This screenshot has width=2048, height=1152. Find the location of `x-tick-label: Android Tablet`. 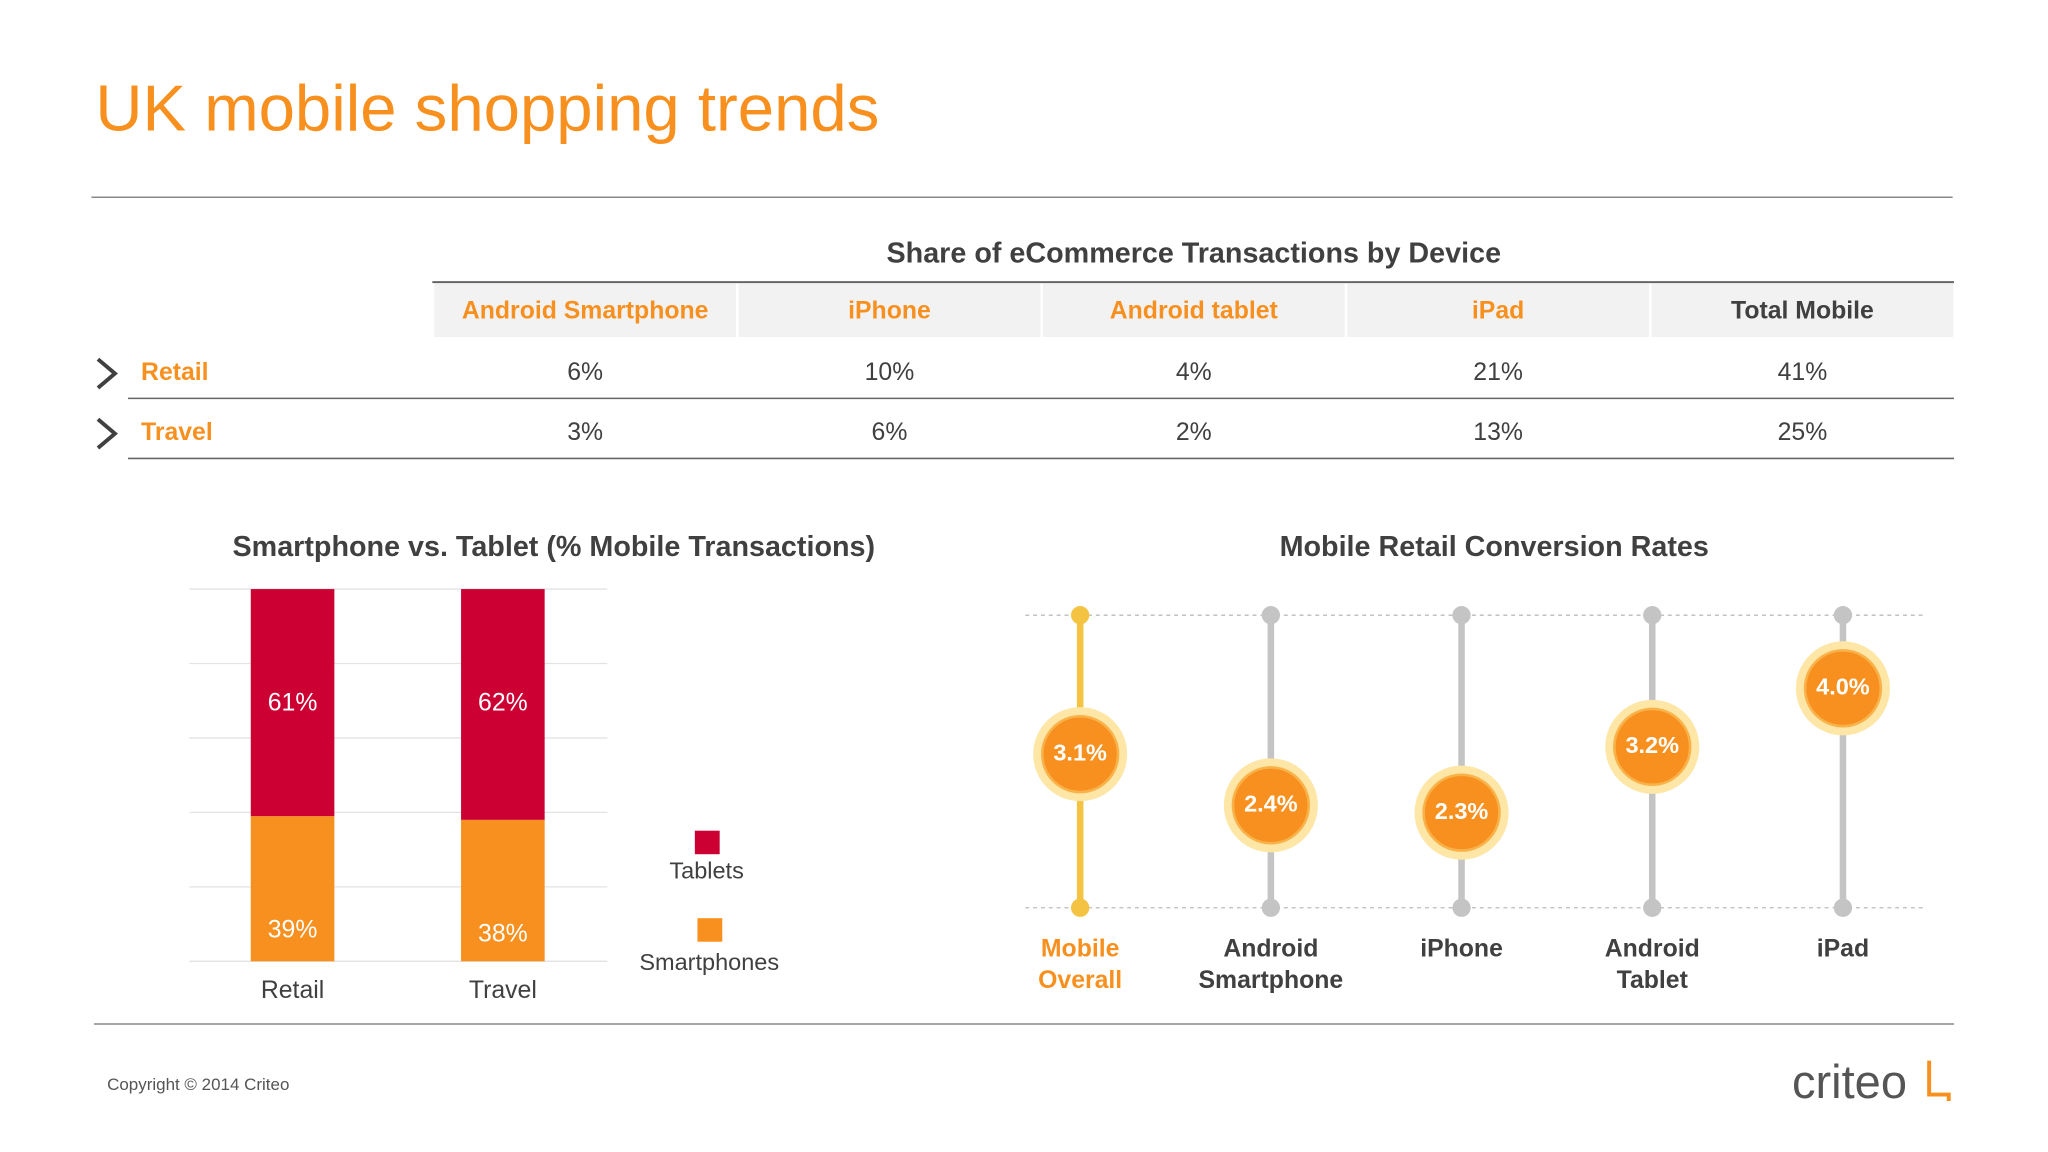

x-tick-label: Android Tablet is located at coordinates (1652, 964).